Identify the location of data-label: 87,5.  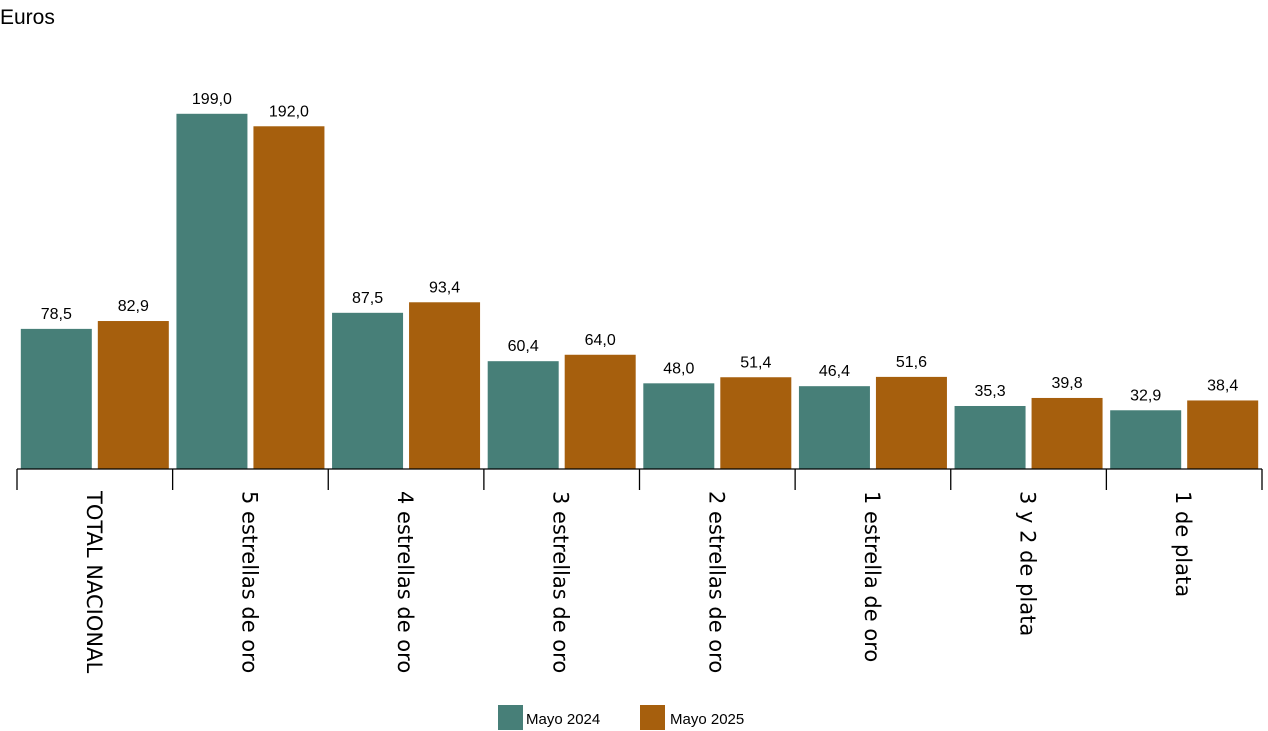
(367, 298).